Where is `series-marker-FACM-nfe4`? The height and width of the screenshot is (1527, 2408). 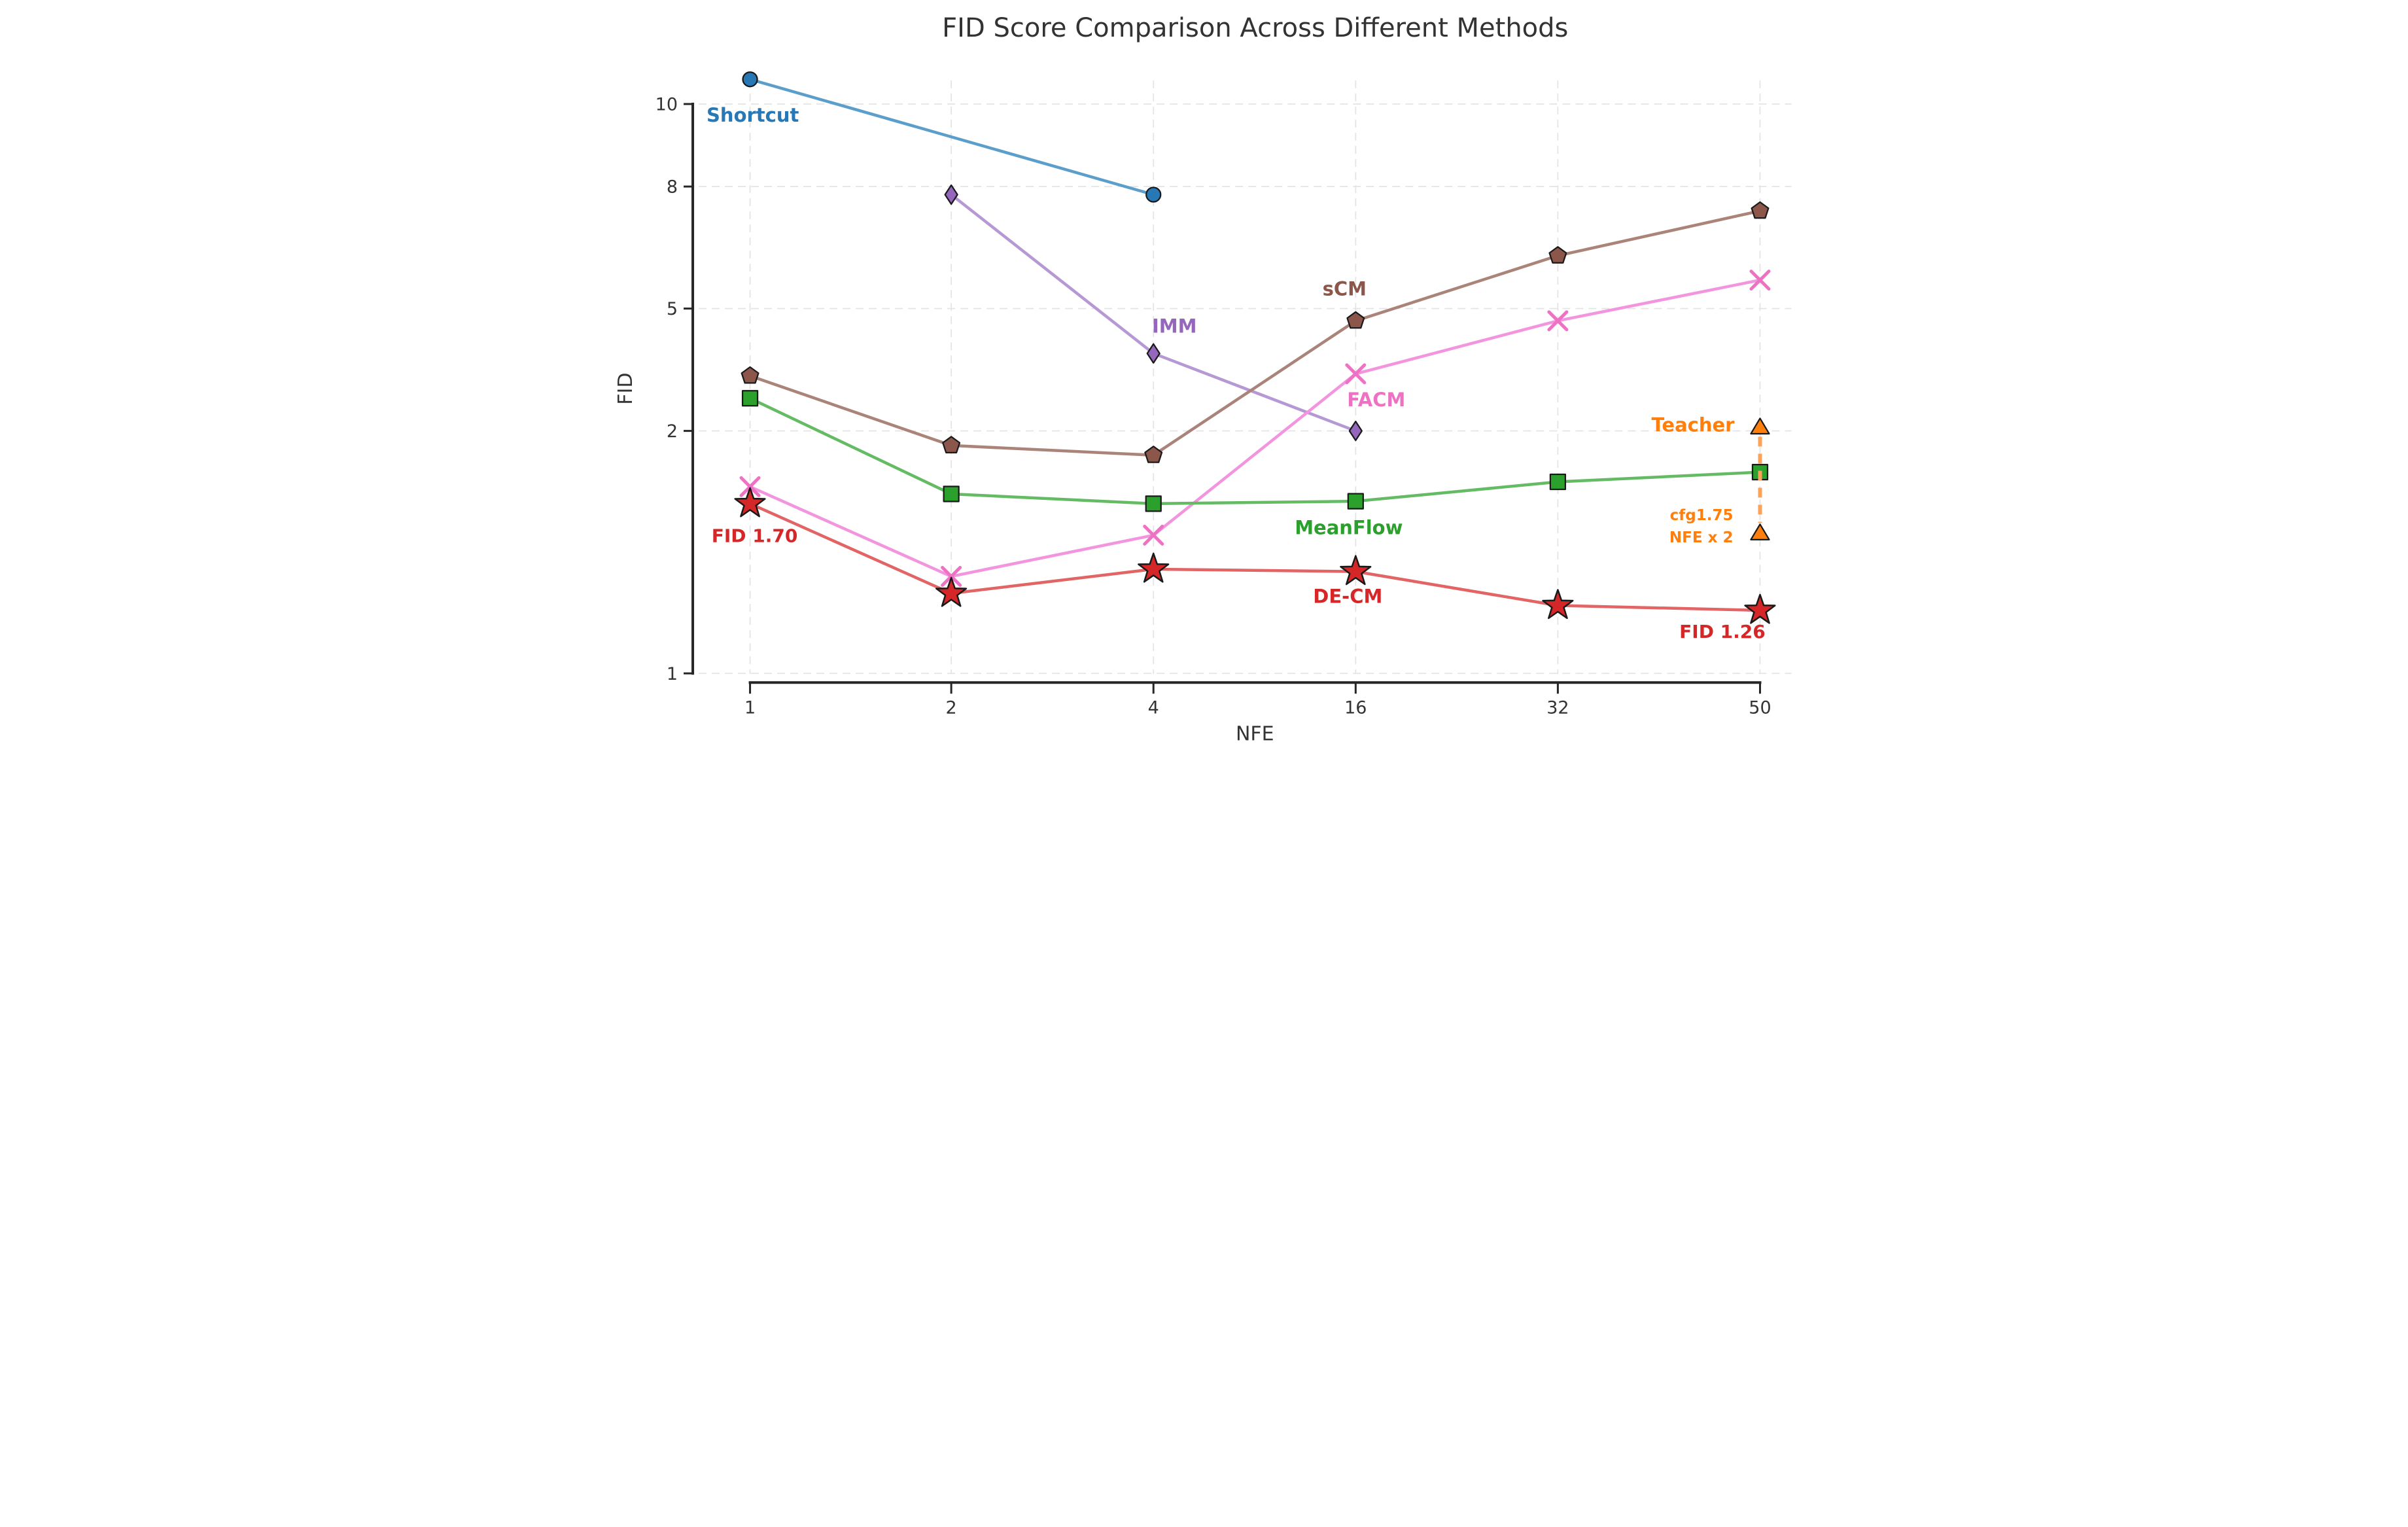 series-marker-FACM-nfe4 is located at coordinates (1153, 535).